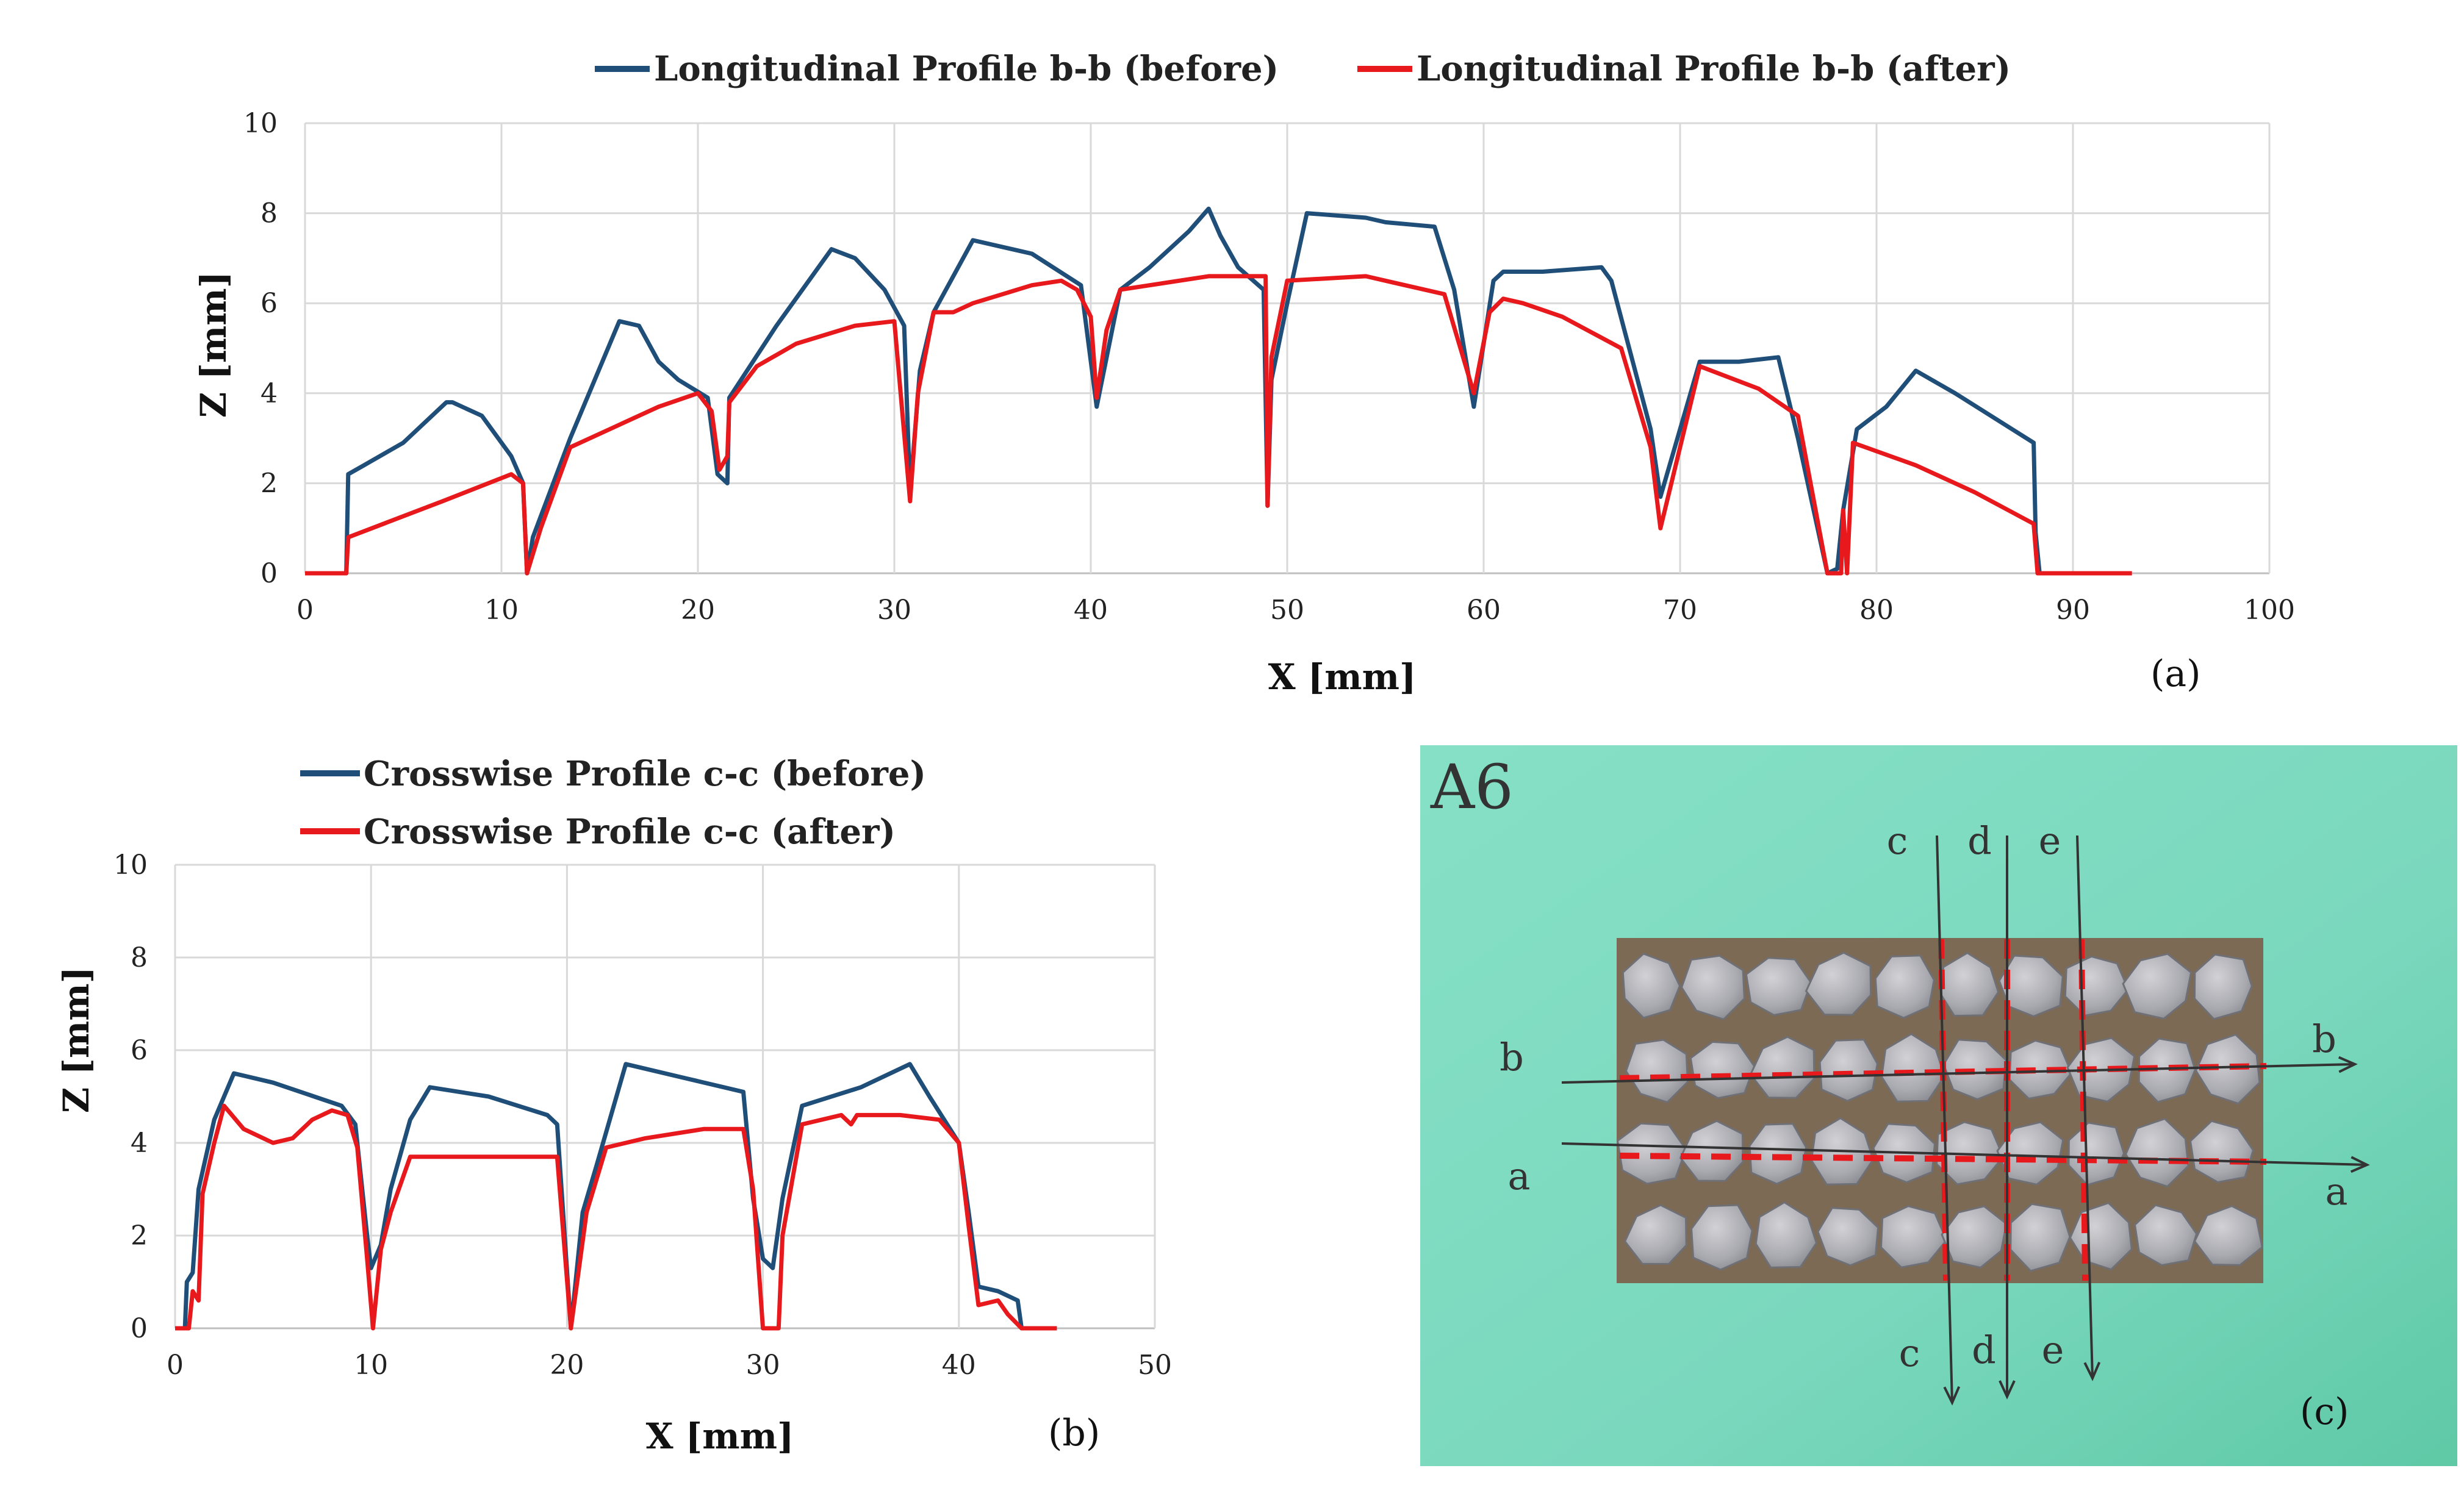  What do you see at coordinates (2348, 1064) in the screenshot?
I see `section-arrow-b-head` at bounding box center [2348, 1064].